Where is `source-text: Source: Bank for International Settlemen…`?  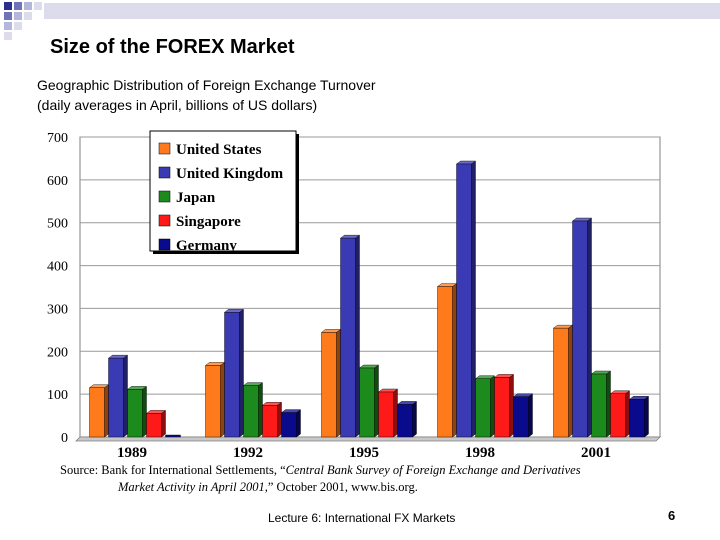 source-text: Source: Bank for International Settlemen… is located at coordinates (173, 470).